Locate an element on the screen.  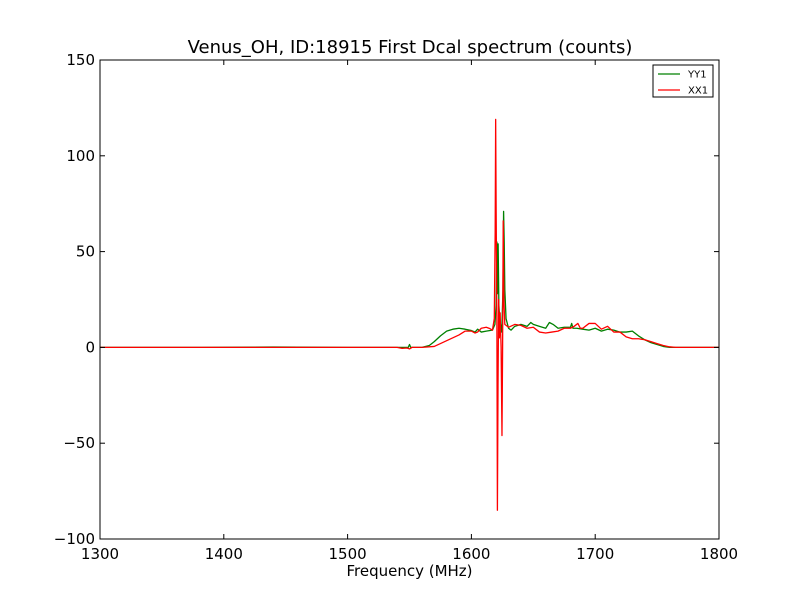
x-axis-label: Frequency (MHz) is located at coordinates (409, 571).